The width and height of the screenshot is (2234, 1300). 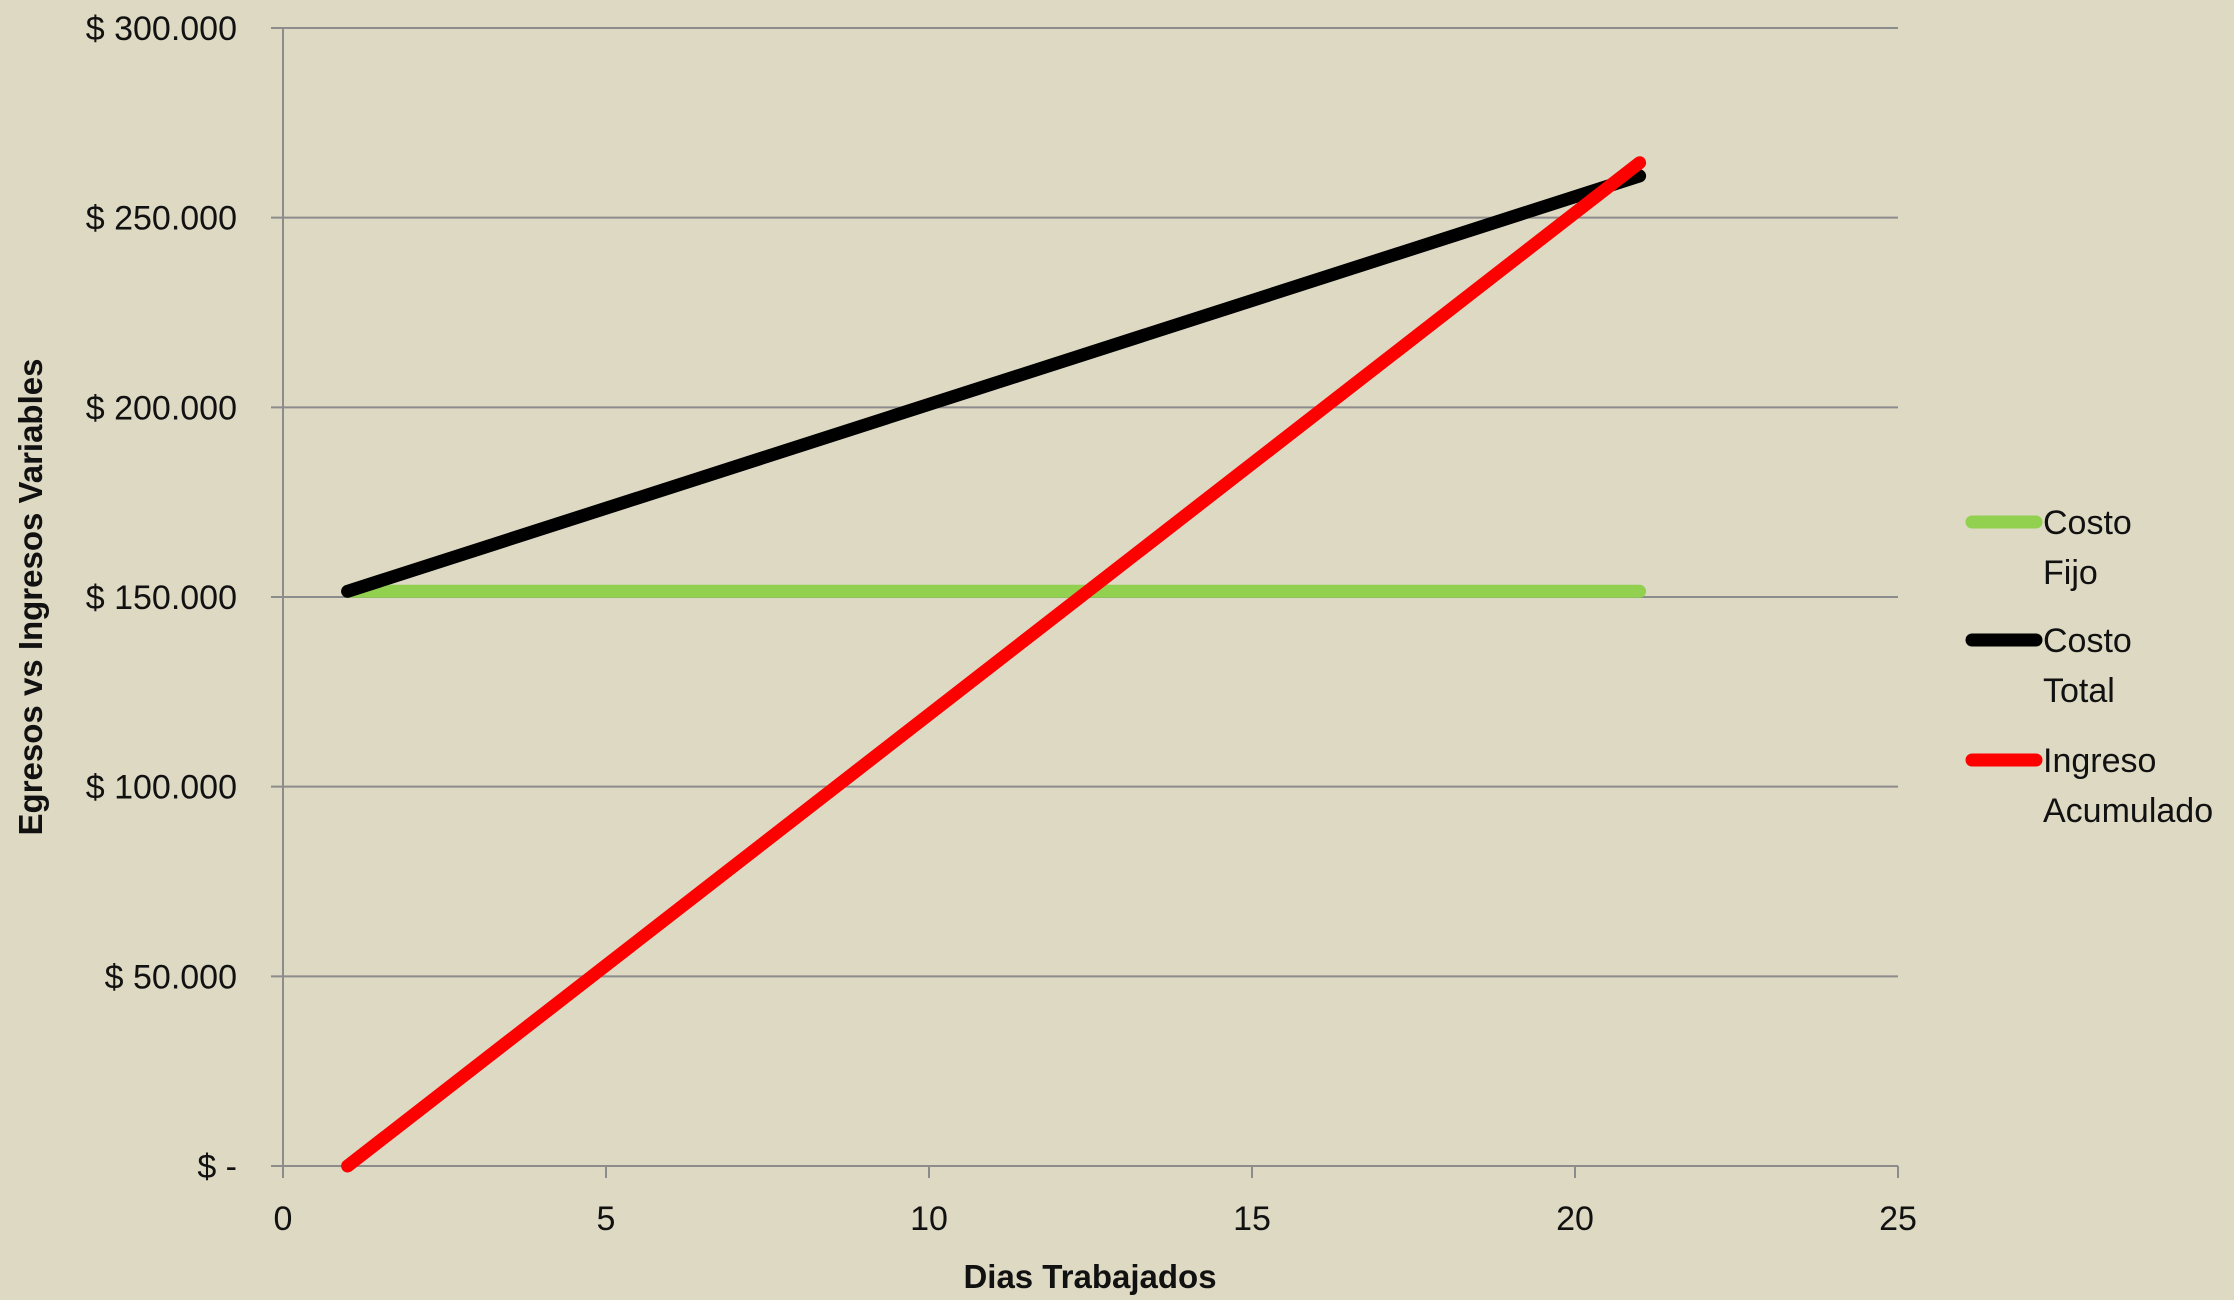 I want to click on x-tick-label: 25, so click(x=1898, y=1219).